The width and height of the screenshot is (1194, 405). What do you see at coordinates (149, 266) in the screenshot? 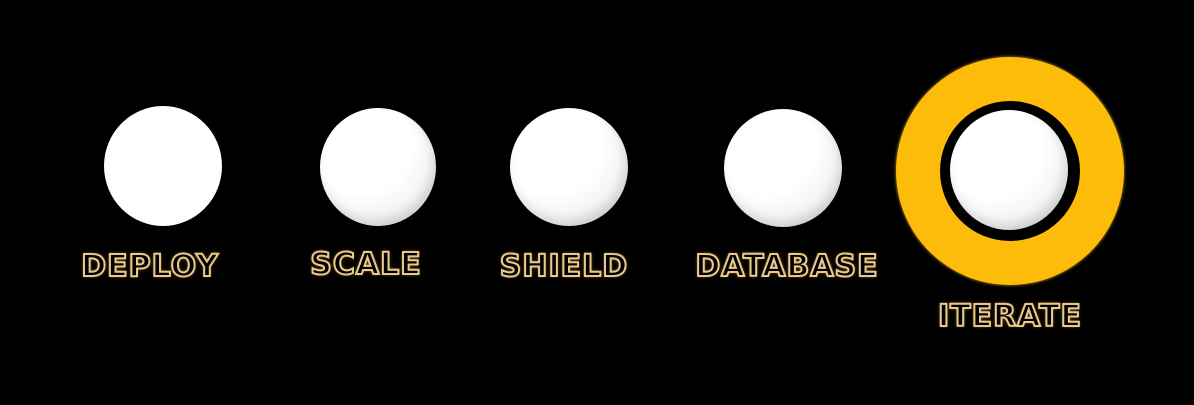
I see `step-label-deploy: DEPLOY` at bounding box center [149, 266].